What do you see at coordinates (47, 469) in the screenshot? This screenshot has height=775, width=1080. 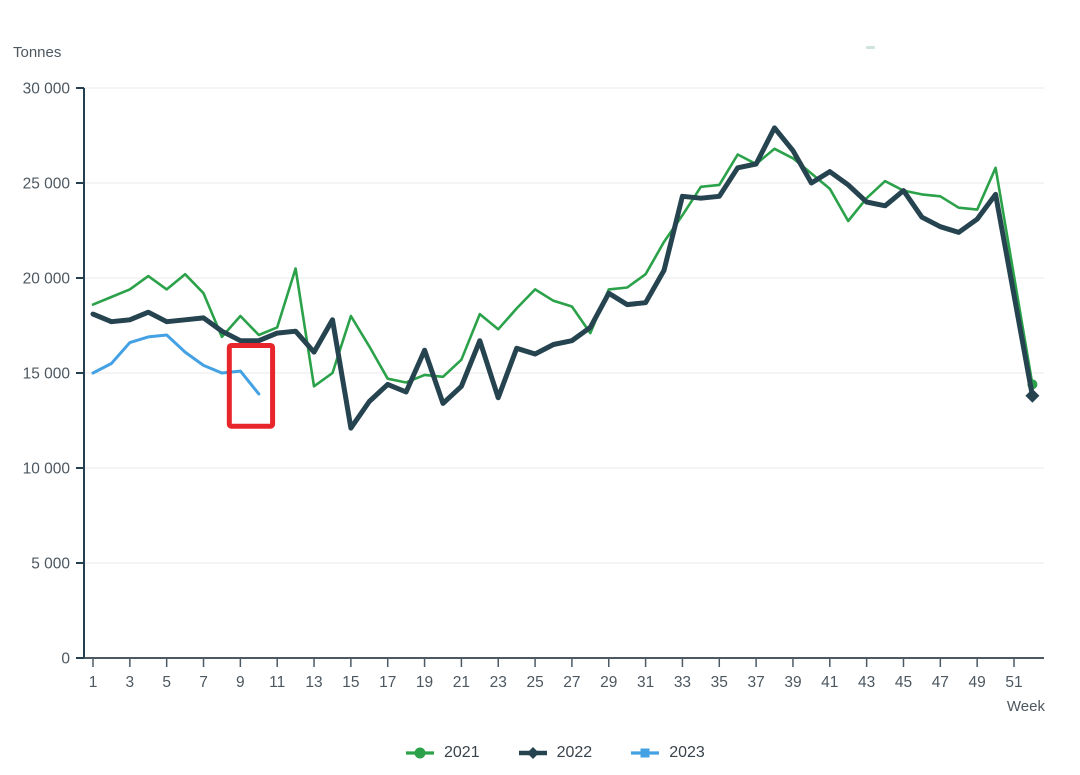 I see `y-tick-label: 10 000` at bounding box center [47, 469].